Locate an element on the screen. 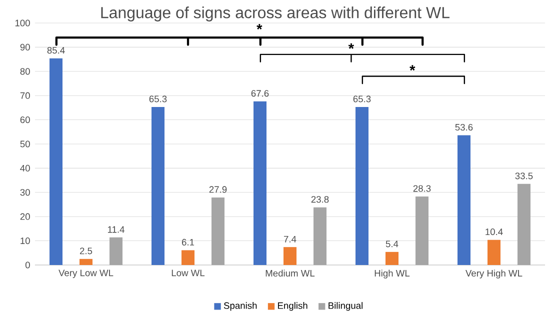 This screenshot has width=550, height=324. y-tick-label: 90 is located at coordinates (25, 47).